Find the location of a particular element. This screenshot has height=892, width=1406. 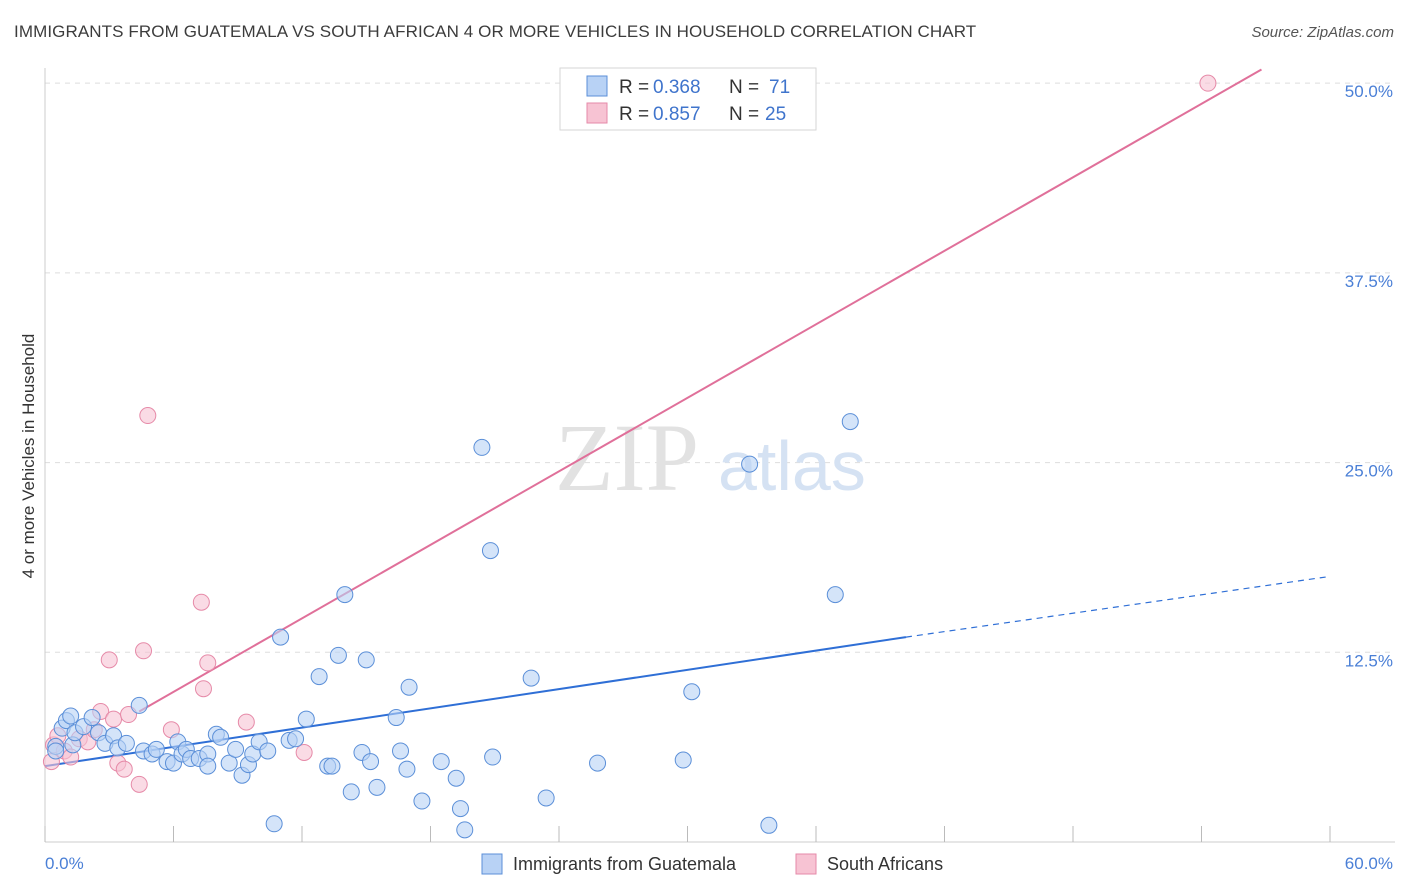

y-tick-label: 37.5% is located at coordinates (1369, 281).